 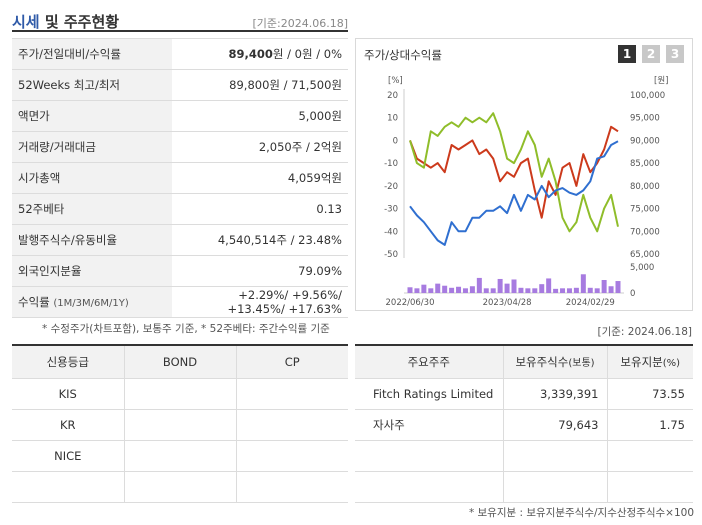 I want to click on quote-value: 79.09%, so click(x=260, y=271).